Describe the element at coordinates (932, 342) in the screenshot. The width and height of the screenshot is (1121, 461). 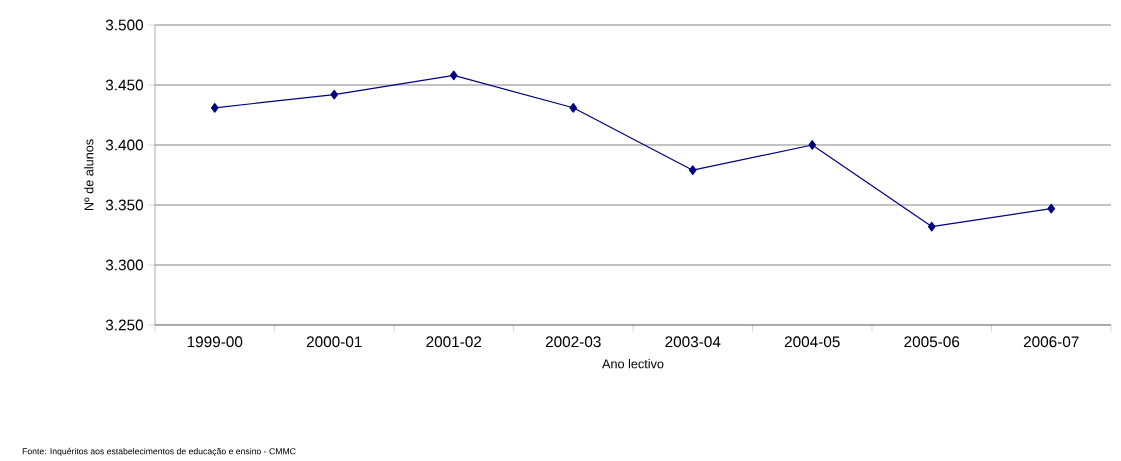
I see `x-tick-label: 2005-06` at that location.